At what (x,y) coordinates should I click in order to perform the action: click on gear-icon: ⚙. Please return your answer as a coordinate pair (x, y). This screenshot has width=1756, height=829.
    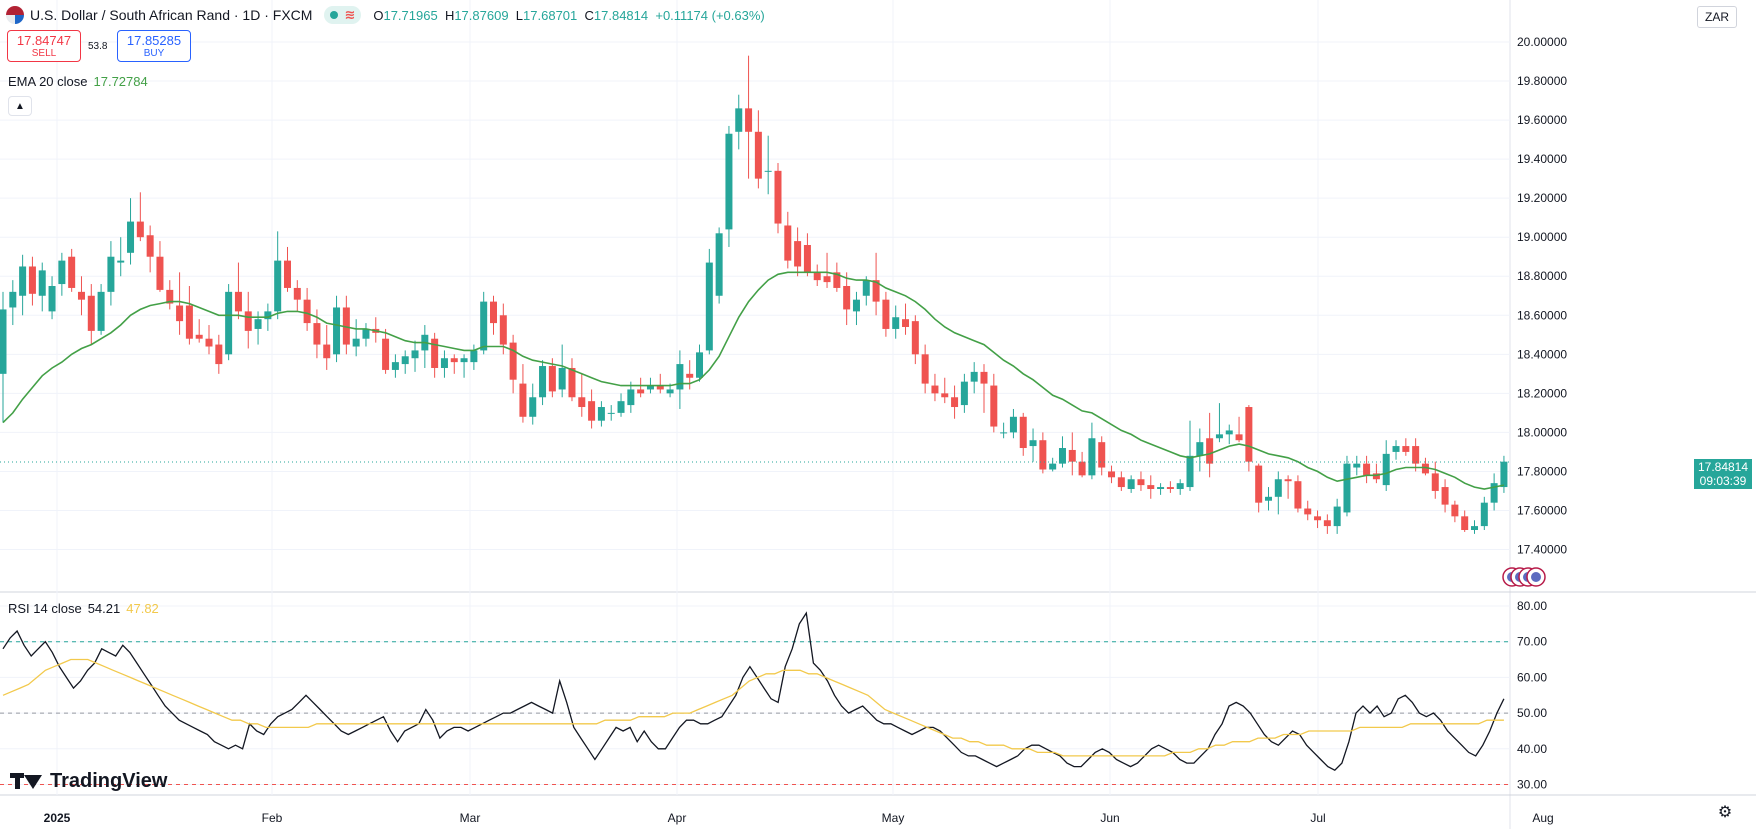
    Looking at the image, I should click on (1725, 812).